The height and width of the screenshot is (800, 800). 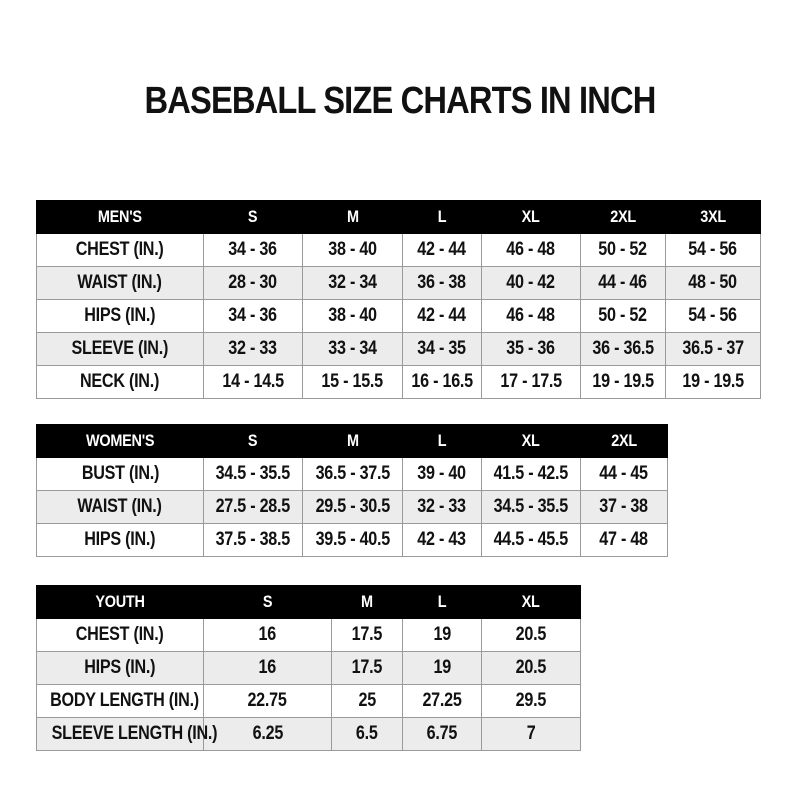 What do you see at coordinates (308, 701) in the screenshot?
I see `table-row: BODY LENGTH (IN.) 22.75 25 27.25 29.5` at bounding box center [308, 701].